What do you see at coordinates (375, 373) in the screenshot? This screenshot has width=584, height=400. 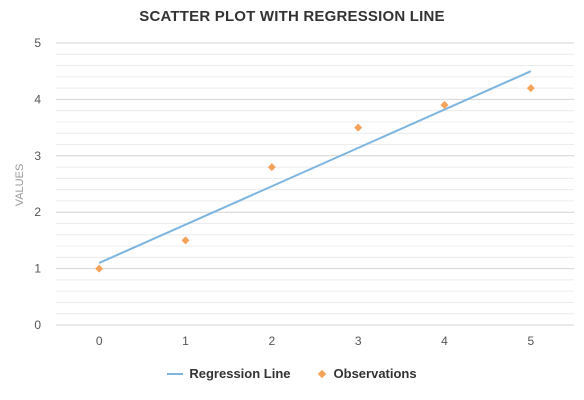 I see `legend-label-observations: Observations` at bounding box center [375, 373].